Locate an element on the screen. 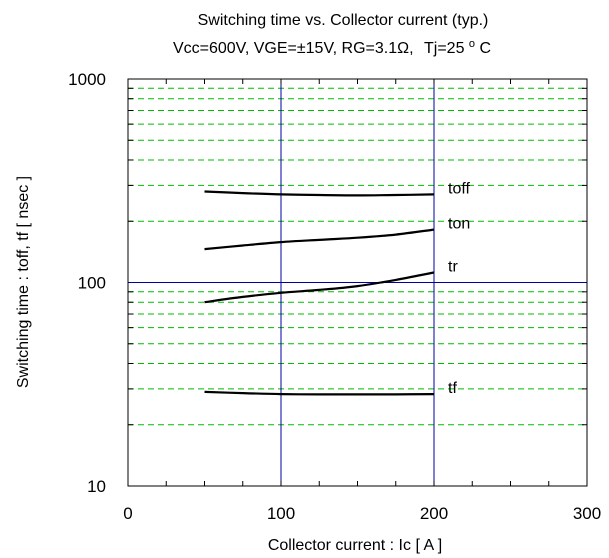 The height and width of the screenshot is (558, 609). subtitle-tj-prefix: Tj=25 is located at coordinates (444, 48).